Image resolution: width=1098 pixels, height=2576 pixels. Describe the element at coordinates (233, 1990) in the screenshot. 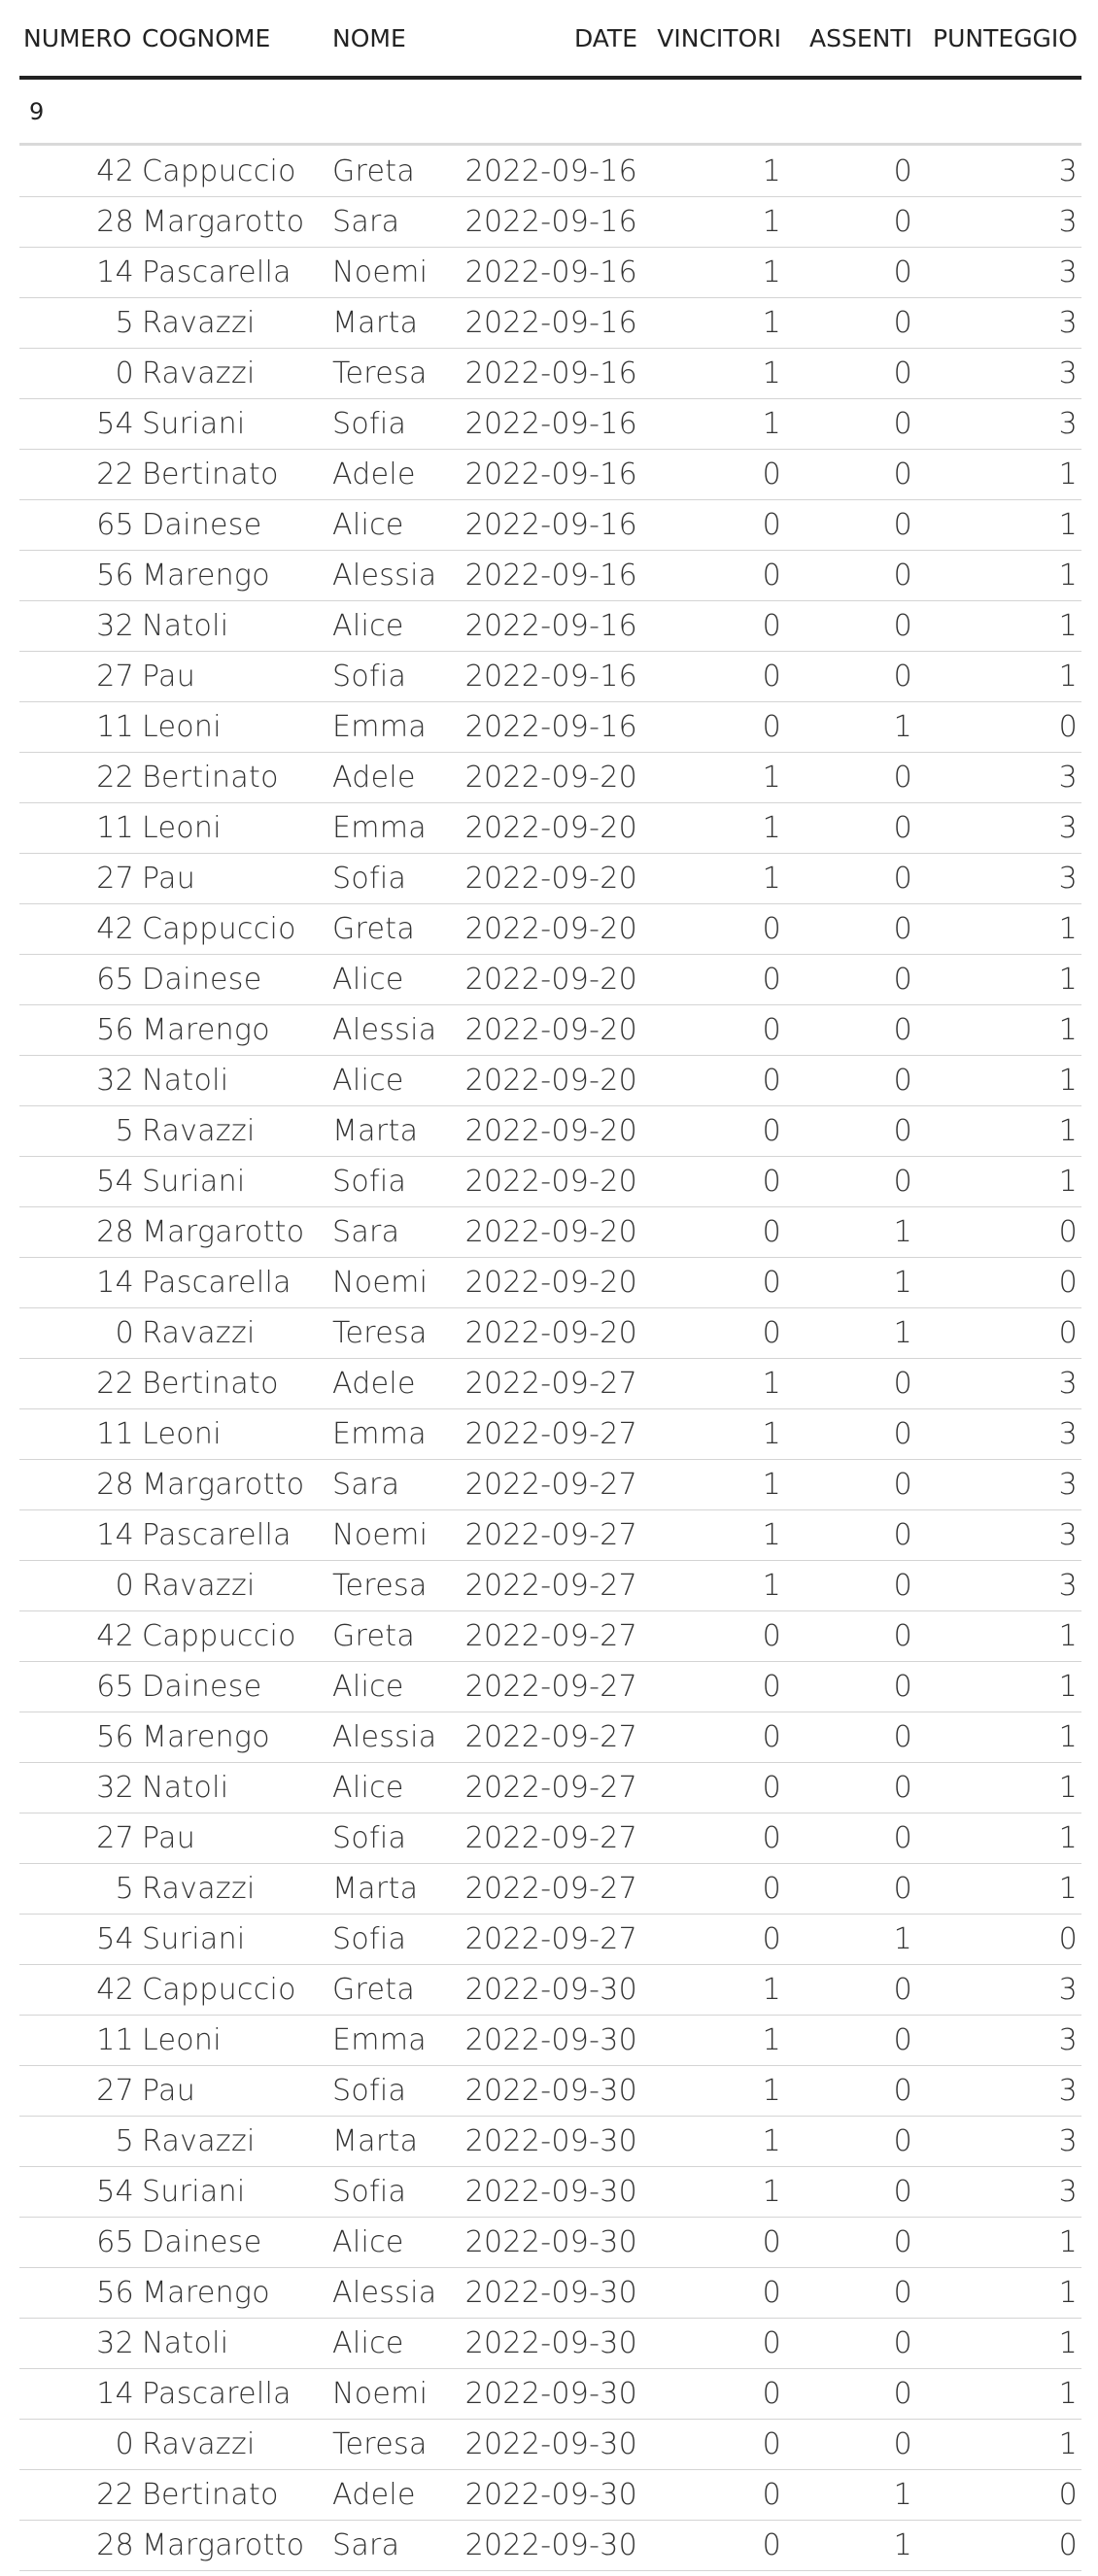

I see `cell-cognome: Cappuccio` at that location.